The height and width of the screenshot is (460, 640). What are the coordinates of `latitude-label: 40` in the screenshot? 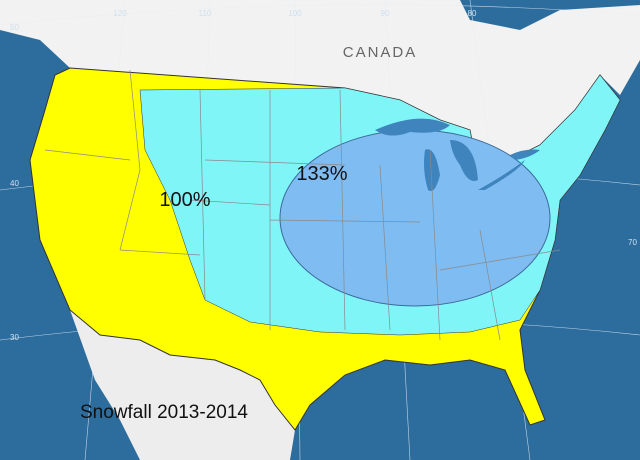 It's located at (14, 183).